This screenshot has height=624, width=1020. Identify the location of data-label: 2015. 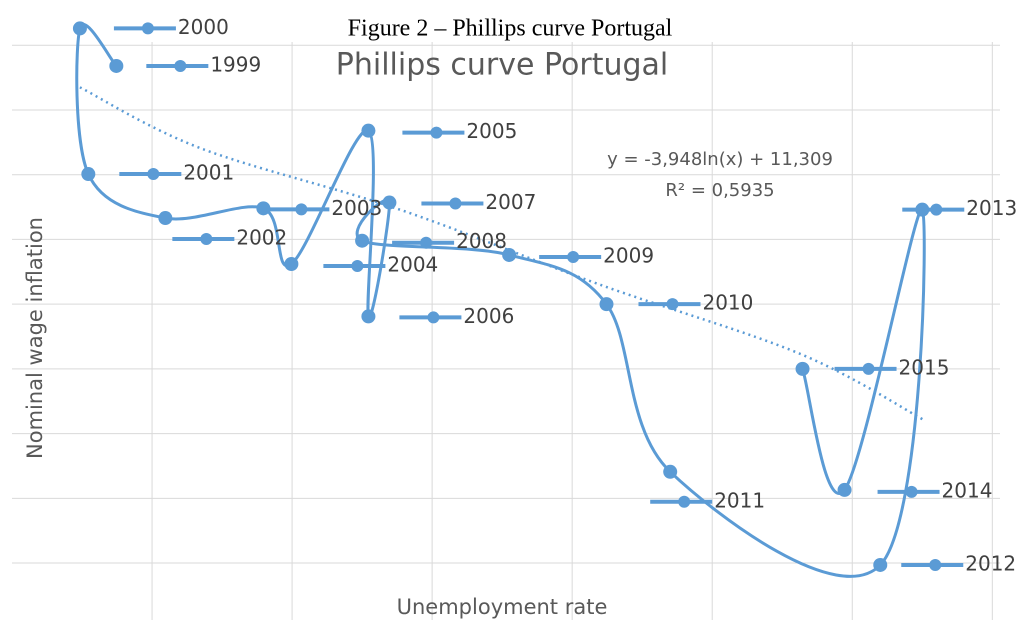
(924, 367).